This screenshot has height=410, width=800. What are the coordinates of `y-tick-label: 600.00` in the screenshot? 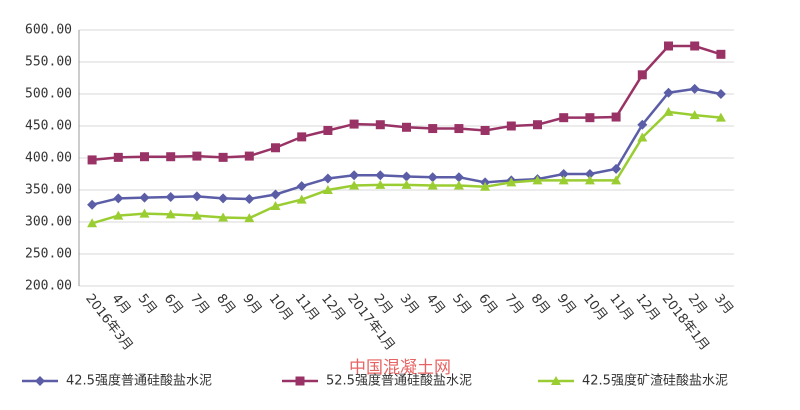 It's located at (48, 30).